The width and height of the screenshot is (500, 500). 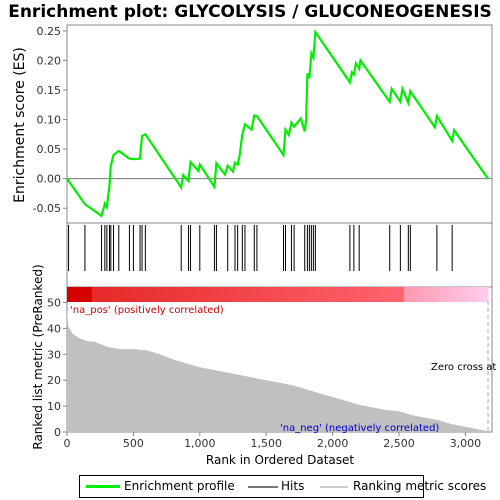 I want to click on neg-correlated-label: 'na_neg' (negatively correlated), so click(x=359, y=428).